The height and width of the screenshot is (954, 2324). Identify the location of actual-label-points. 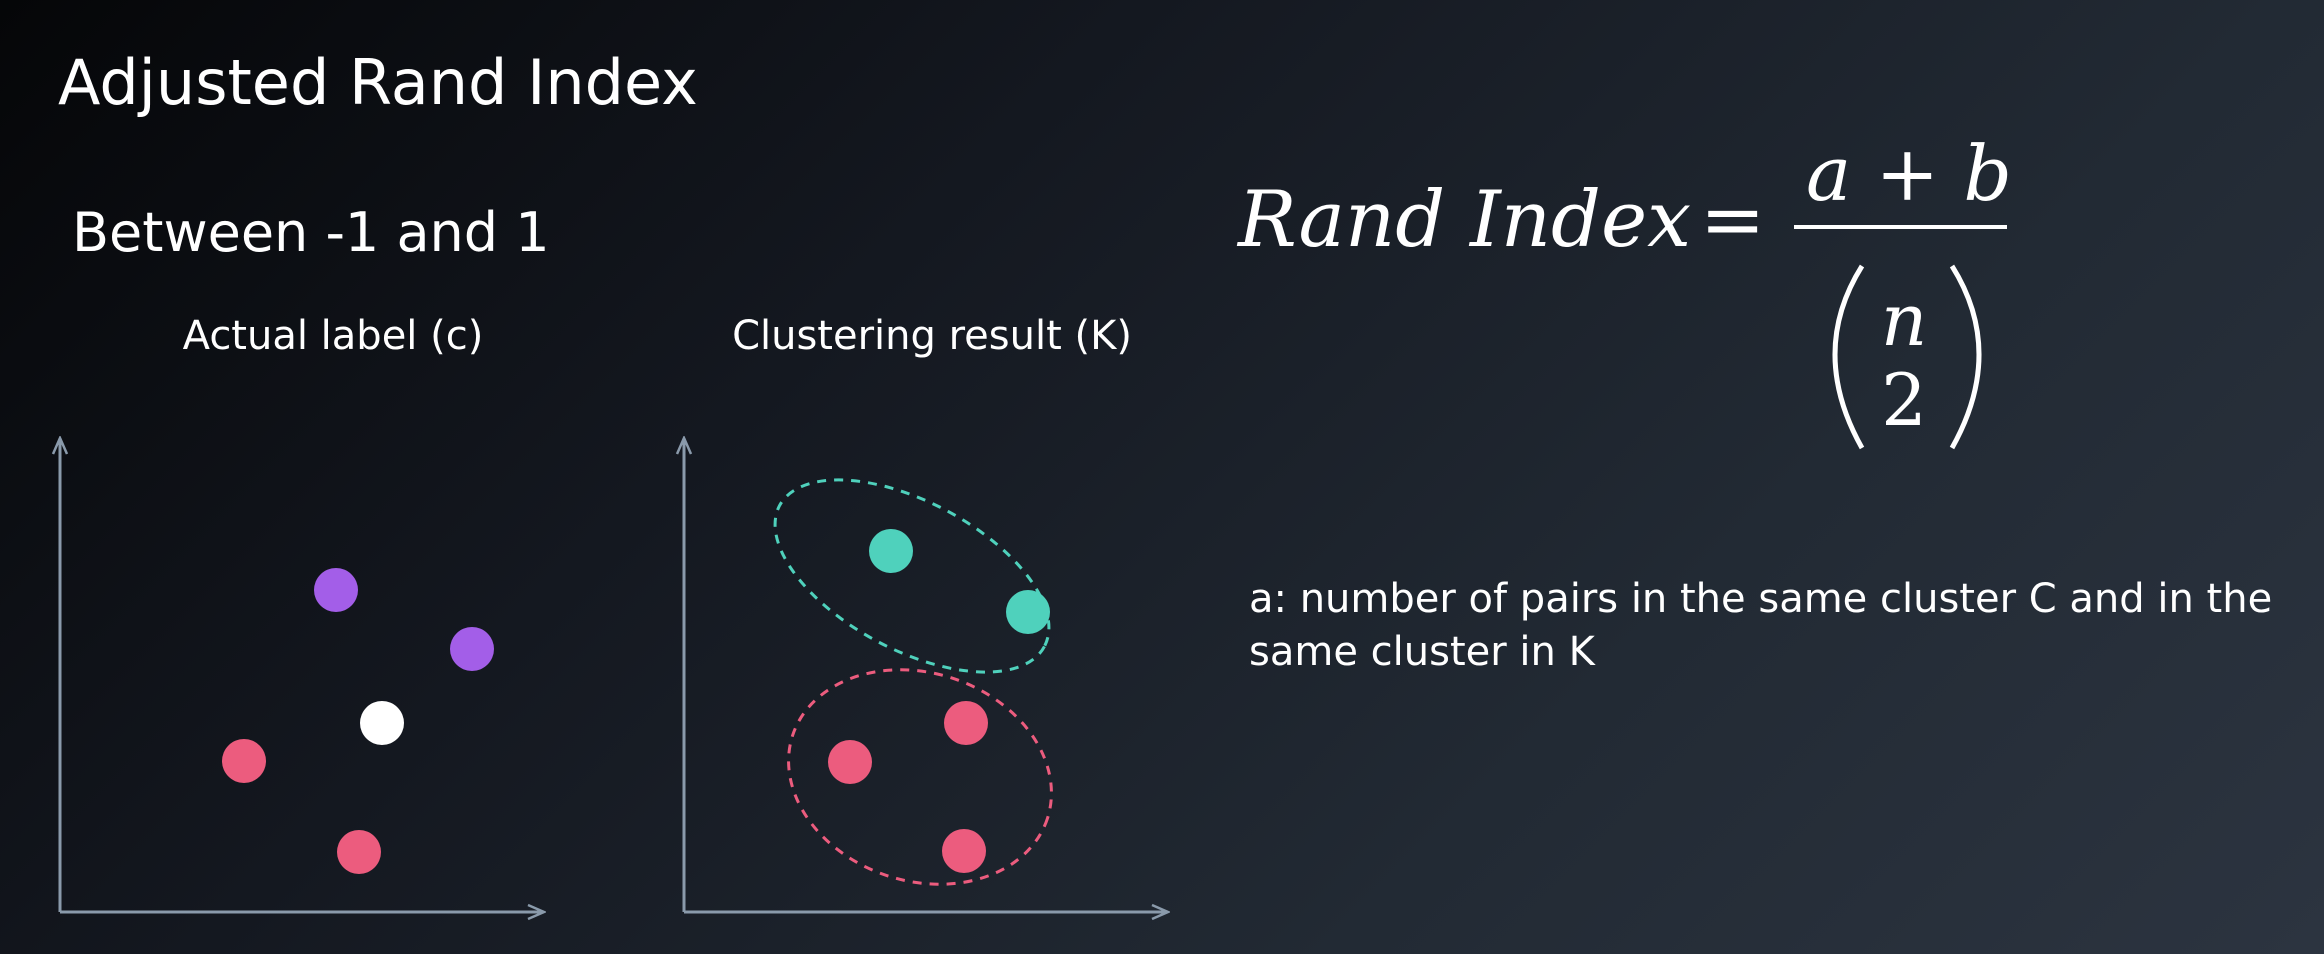
(358, 721).